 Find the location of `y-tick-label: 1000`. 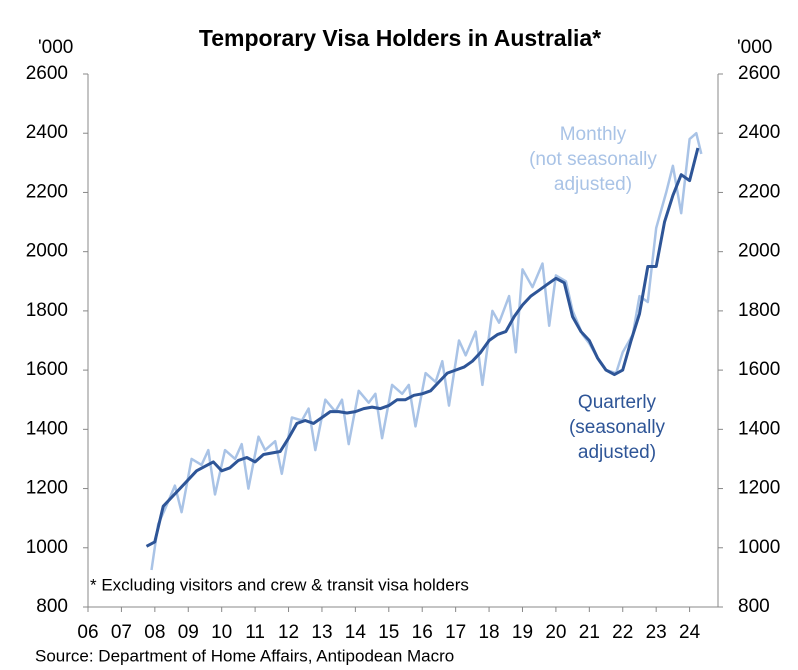

y-tick-label: 1000 is located at coordinates (47, 547).